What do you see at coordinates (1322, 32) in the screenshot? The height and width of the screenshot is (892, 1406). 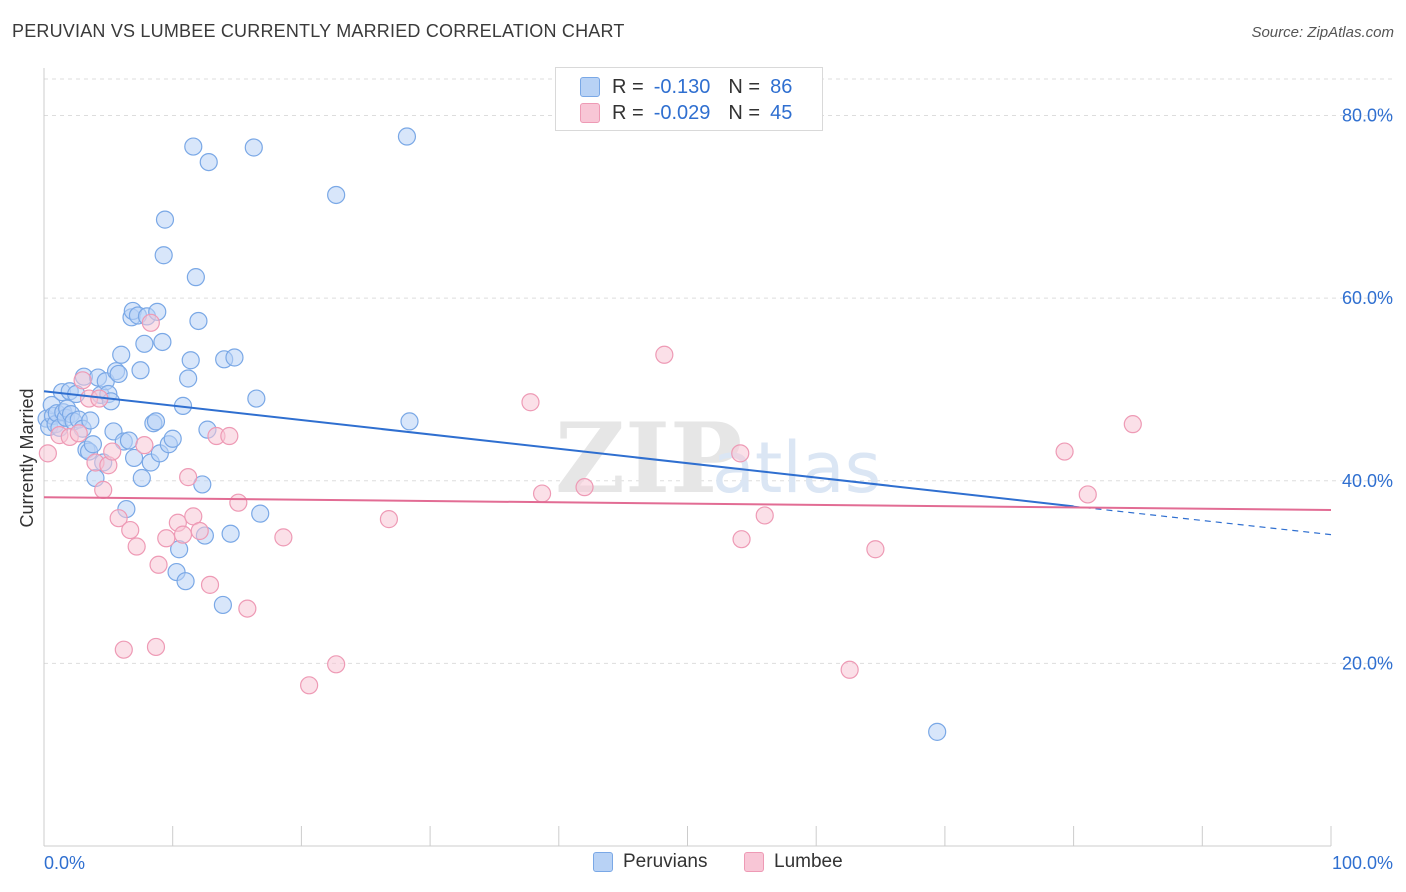 I see `source-label: Source: ZipAtlas.com` at bounding box center [1322, 32].